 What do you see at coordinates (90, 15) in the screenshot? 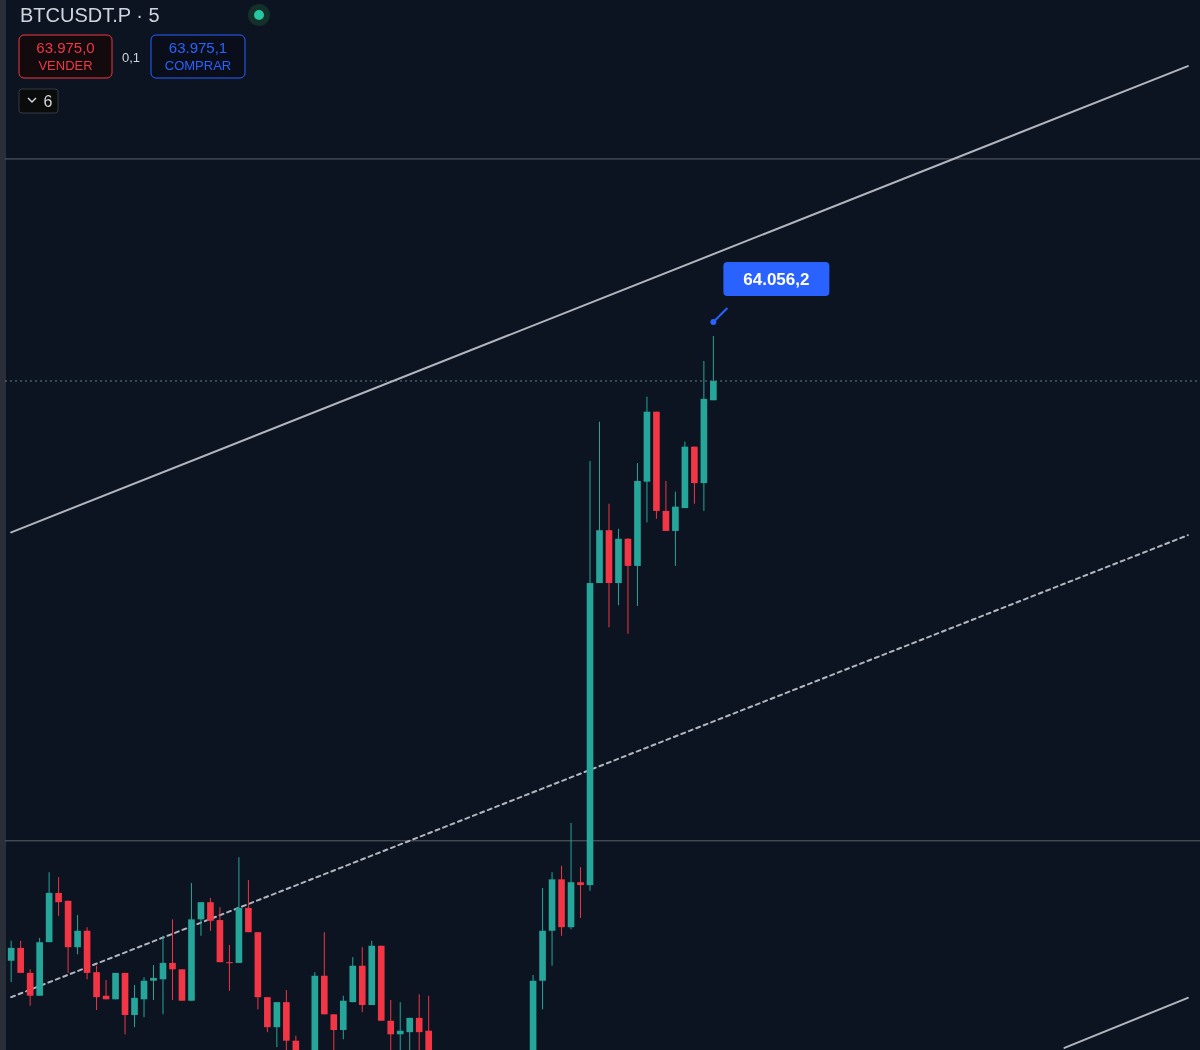
I see `chart-title: BTCUSDT.P · 5` at bounding box center [90, 15].